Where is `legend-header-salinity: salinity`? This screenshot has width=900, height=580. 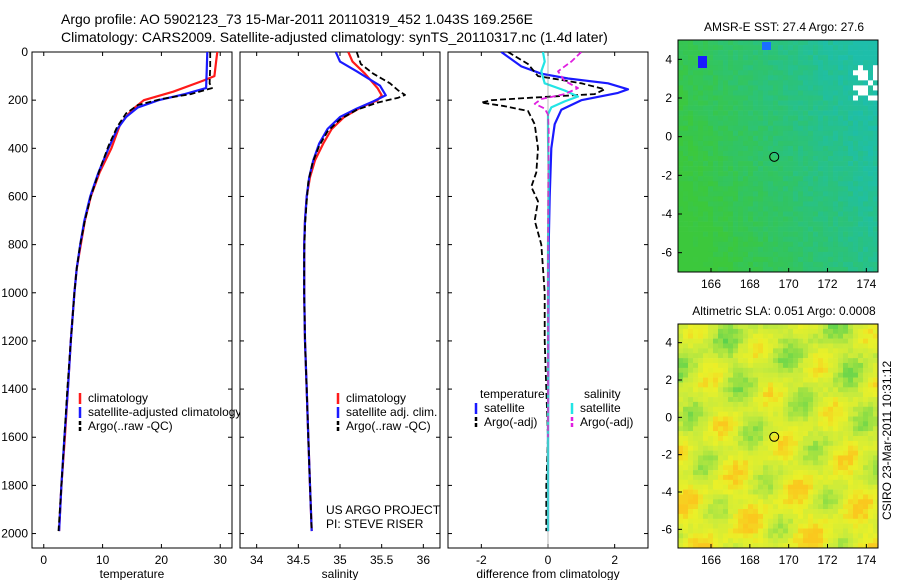 legend-header-salinity: salinity is located at coordinates (602, 394).